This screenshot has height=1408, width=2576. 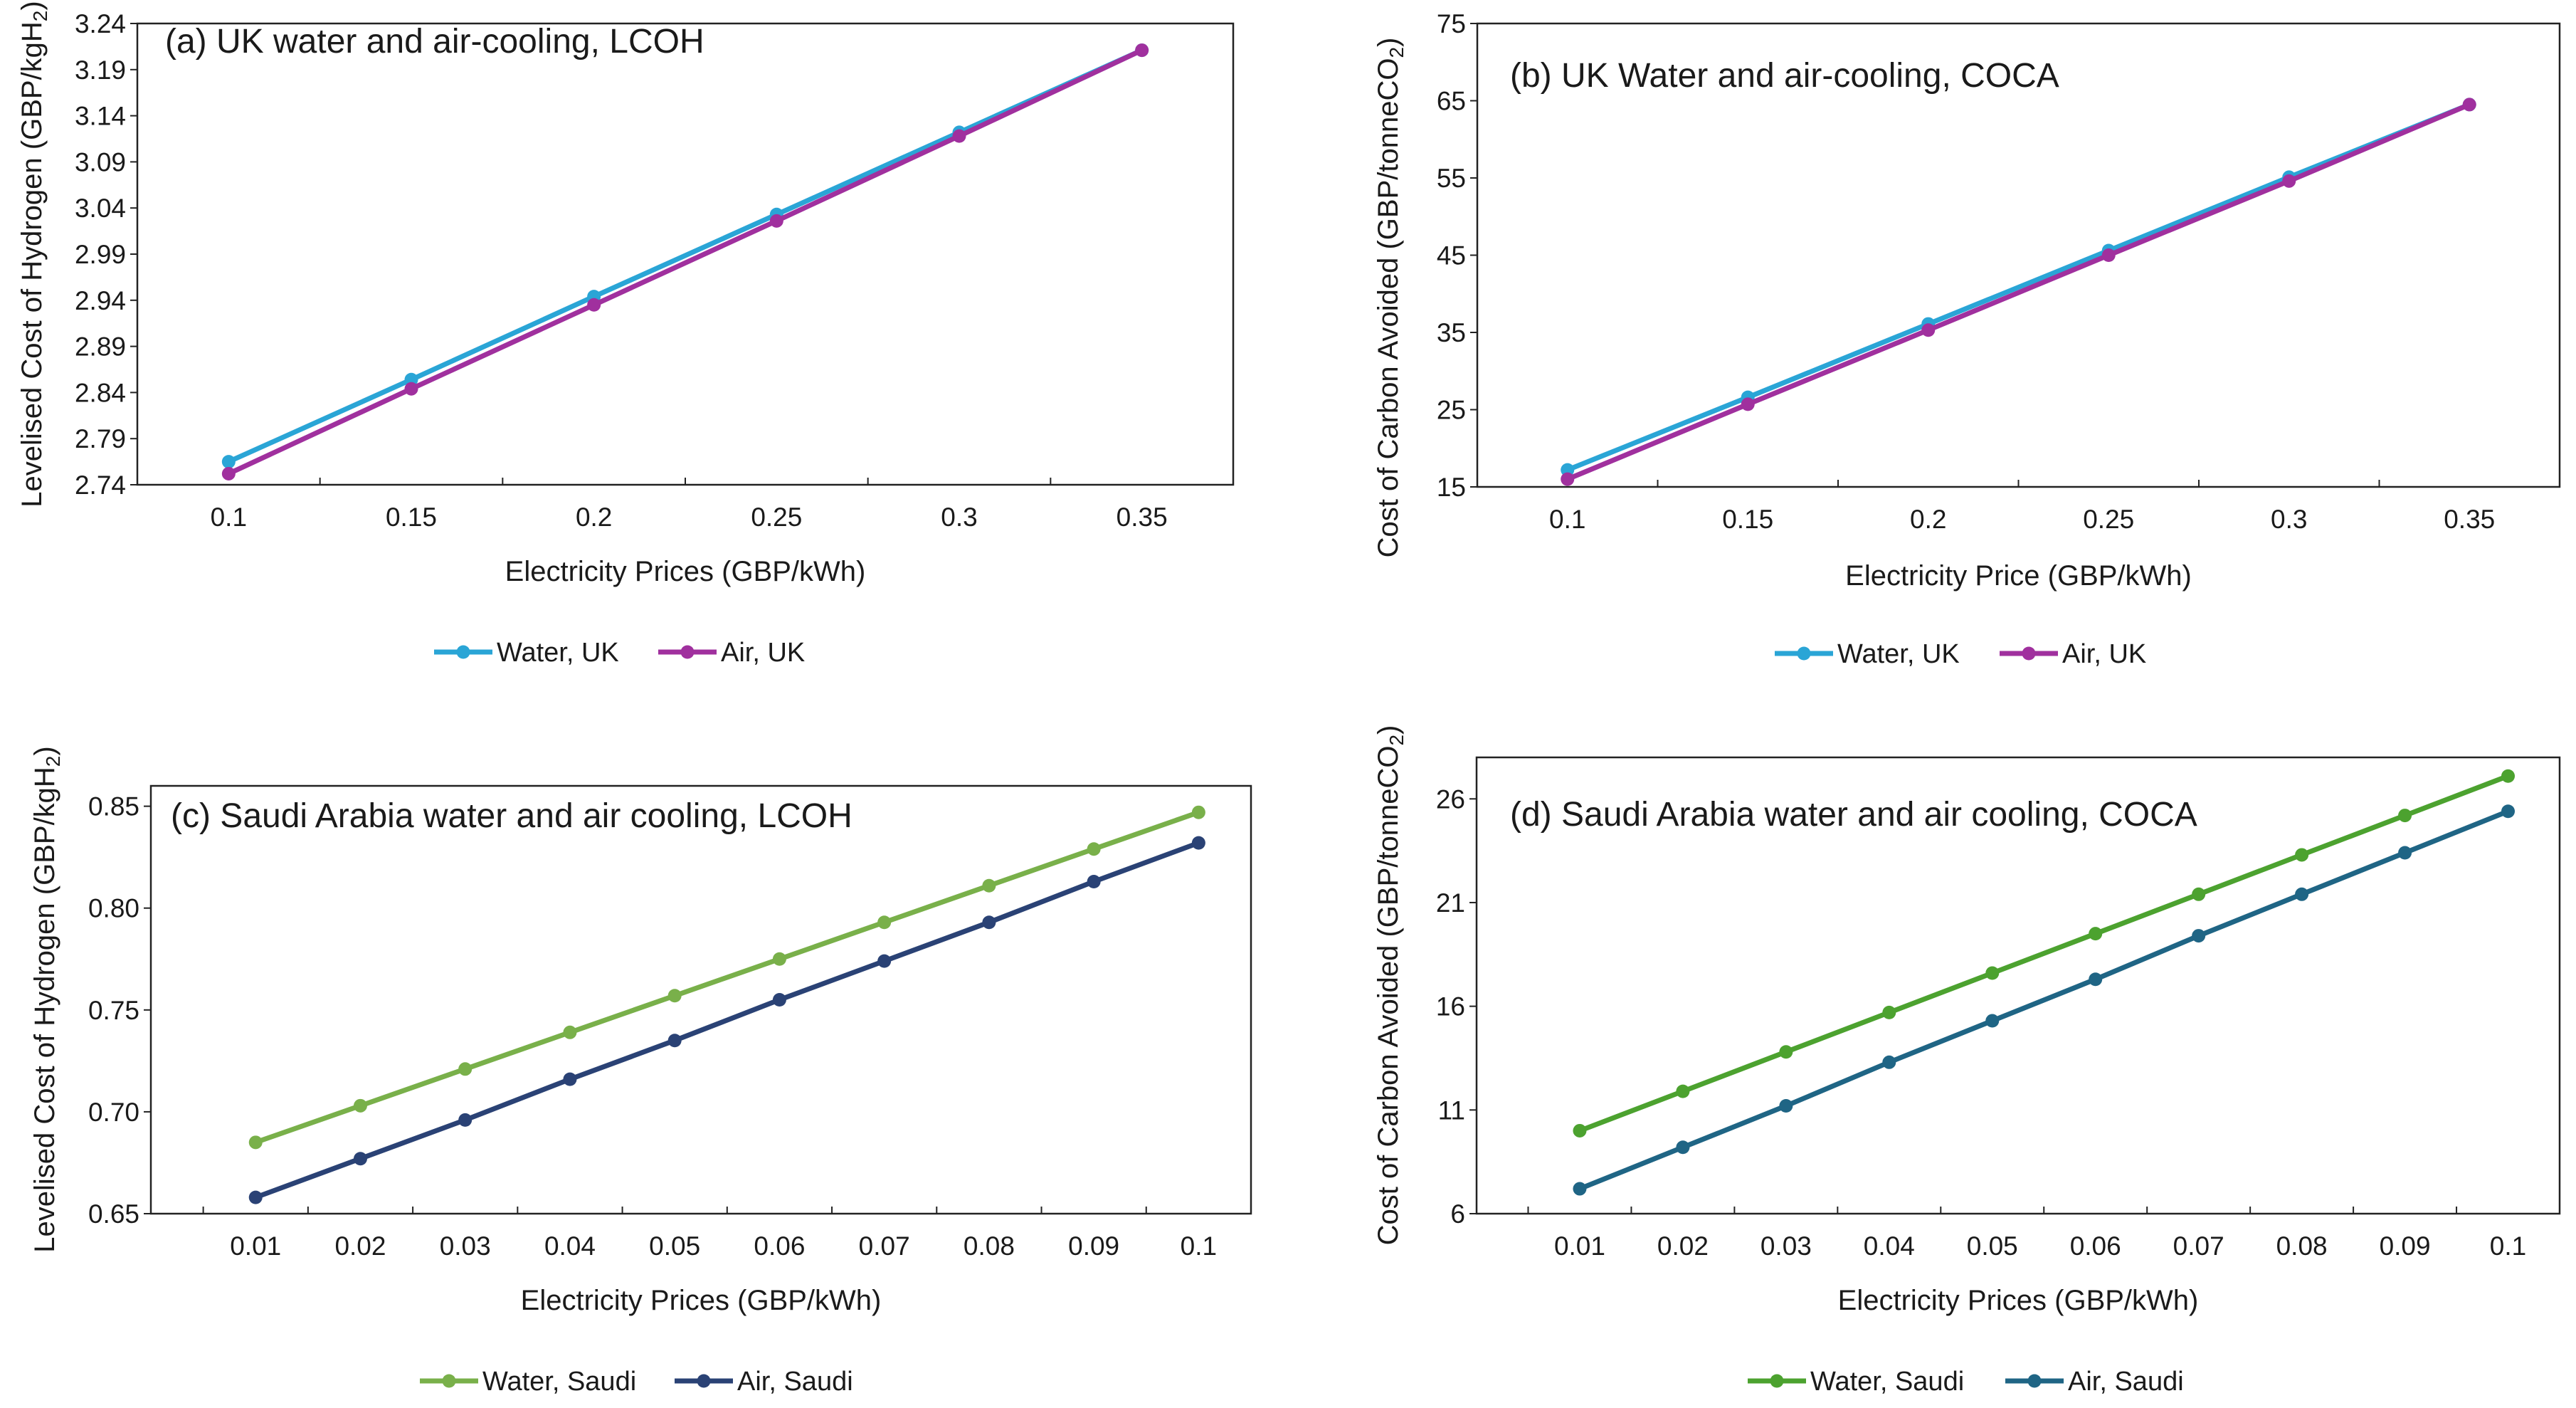 I want to click on y-tick-label: 15, so click(x=1452, y=487).